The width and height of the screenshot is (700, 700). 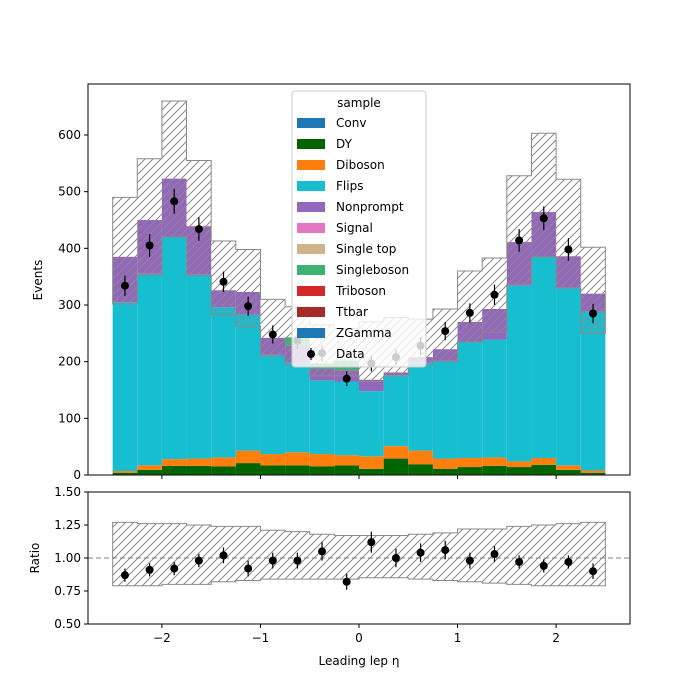 What do you see at coordinates (67, 492) in the screenshot?
I see `ratio-y-tick-label: 1.50` at bounding box center [67, 492].